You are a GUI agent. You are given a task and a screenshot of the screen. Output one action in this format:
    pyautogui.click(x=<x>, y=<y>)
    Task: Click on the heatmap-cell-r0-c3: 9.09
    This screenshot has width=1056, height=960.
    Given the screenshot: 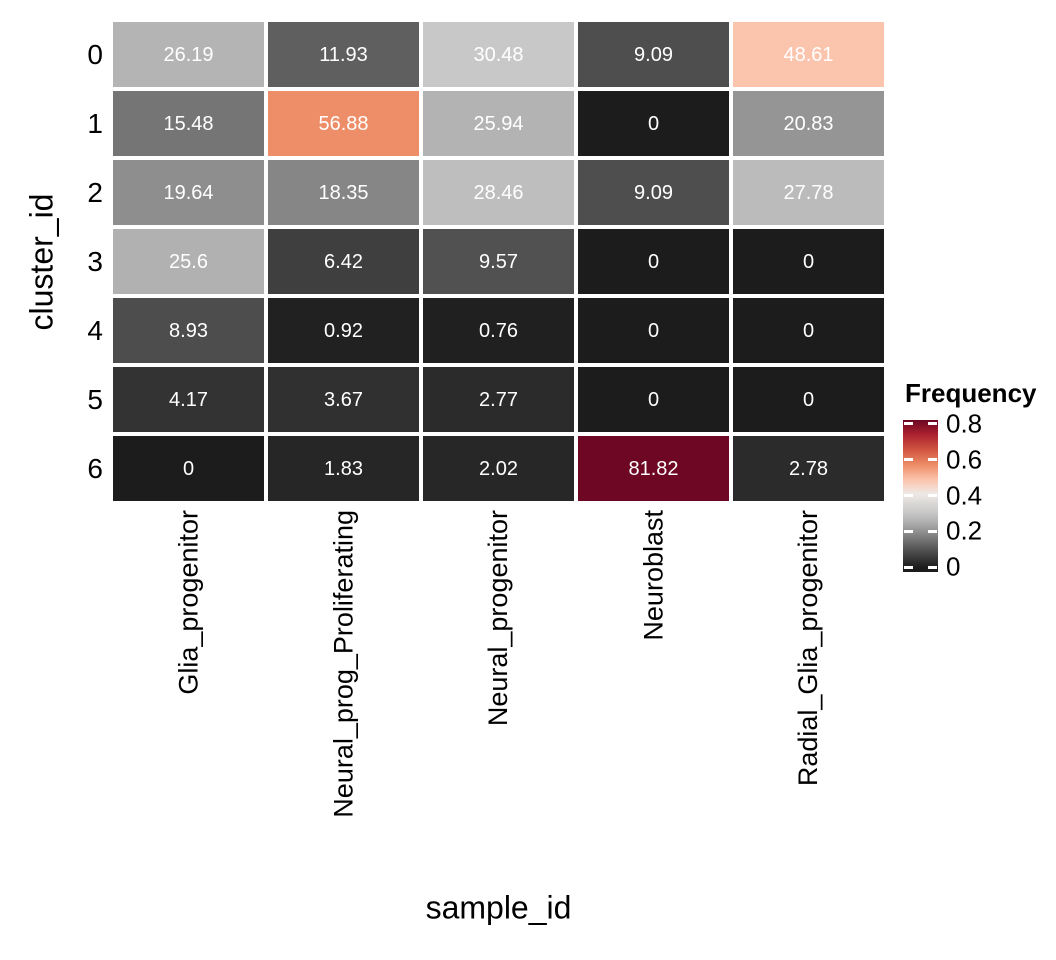 What is the action you would take?
    pyautogui.click(x=653, y=54)
    